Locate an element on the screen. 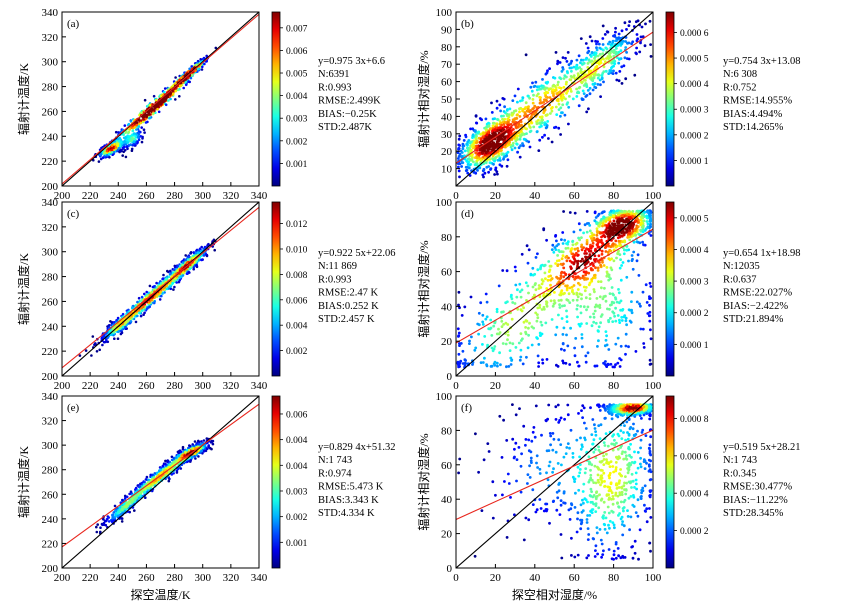  y-tick-label: 240 is located at coordinates (50, 137).